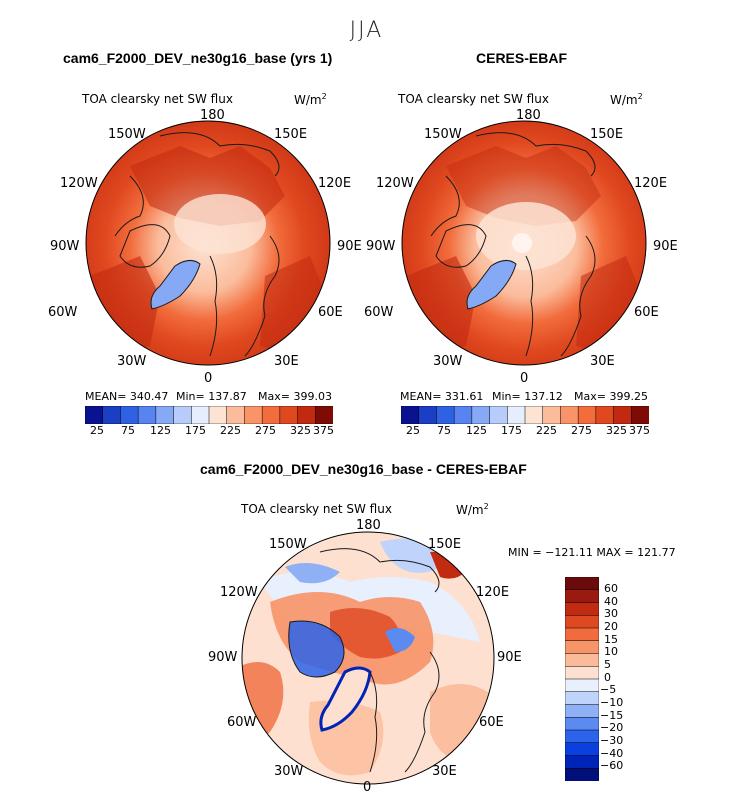 The image size is (733, 802). Describe the element at coordinates (611, 639) in the screenshot. I see `diff-cb-label: 15` at that location.